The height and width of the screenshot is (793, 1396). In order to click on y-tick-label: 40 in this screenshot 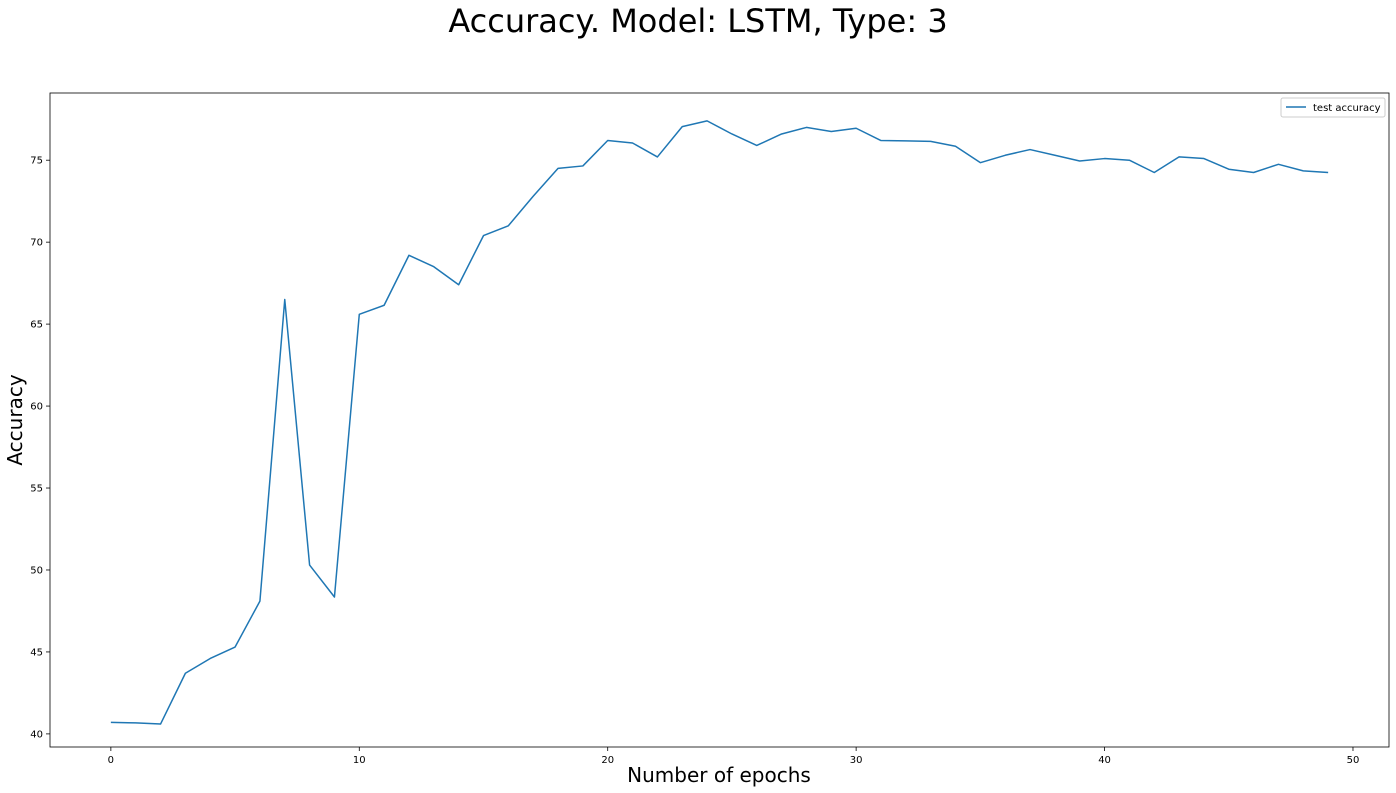, I will do `click(36, 734)`.